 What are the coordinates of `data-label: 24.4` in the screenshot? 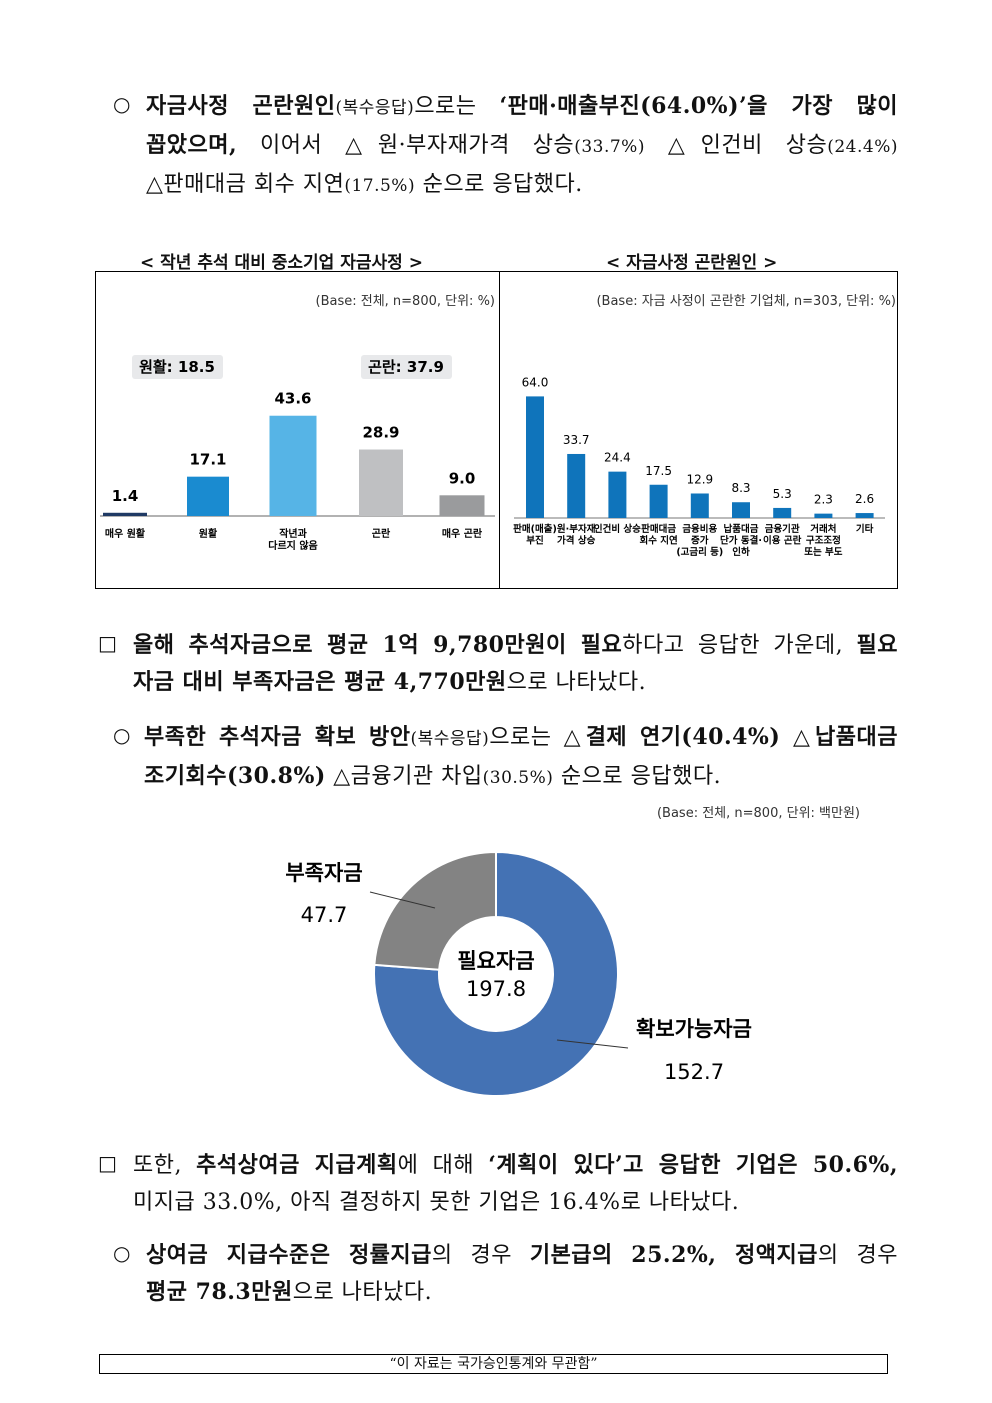 It's located at (617, 458).